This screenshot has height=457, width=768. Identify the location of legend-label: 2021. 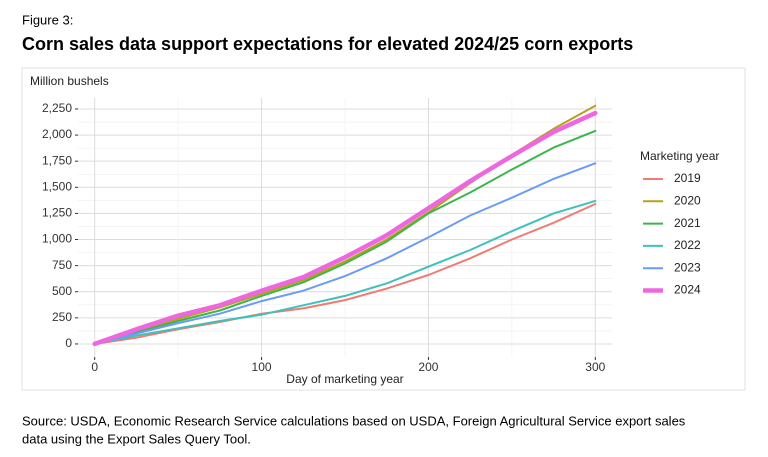
(687, 223).